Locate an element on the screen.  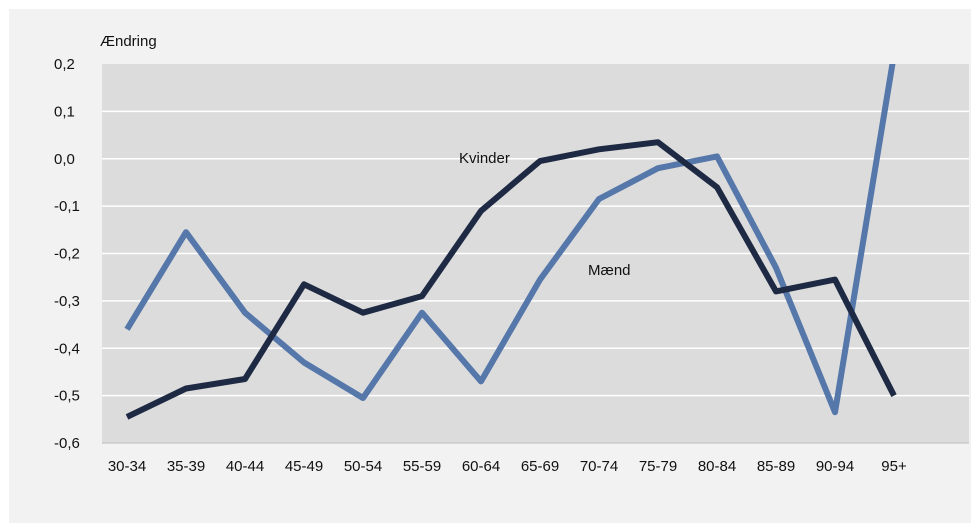
x-tick-label: 50-54 is located at coordinates (363, 466).